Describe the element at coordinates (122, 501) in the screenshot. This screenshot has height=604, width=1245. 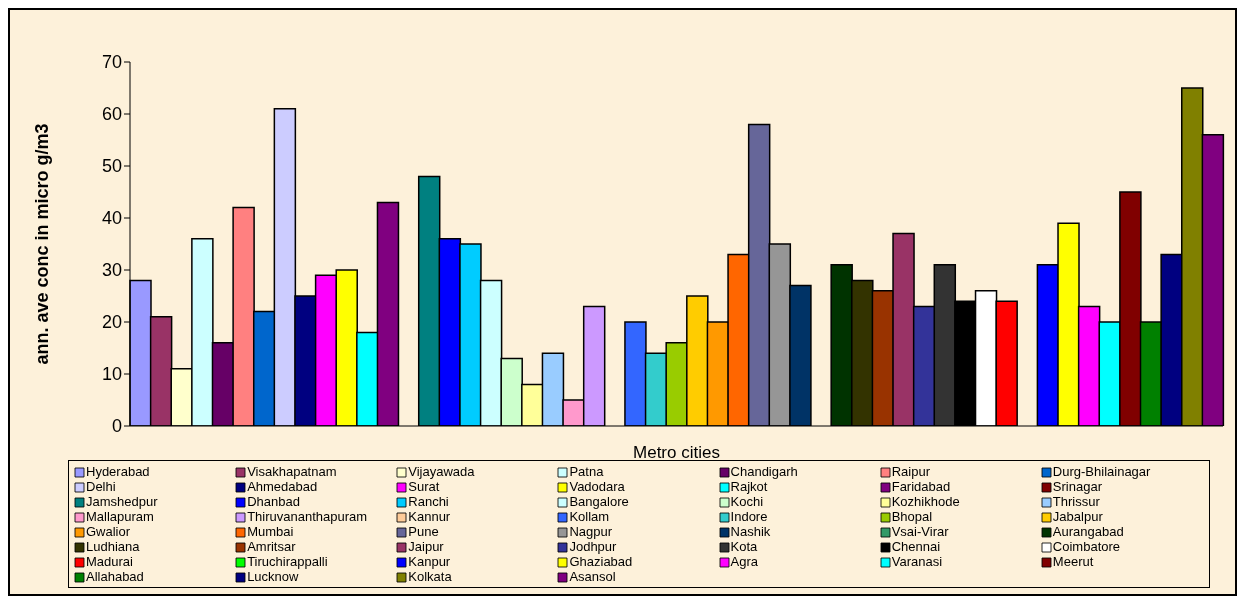
I see `legend-label: Jamshedpur` at that location.